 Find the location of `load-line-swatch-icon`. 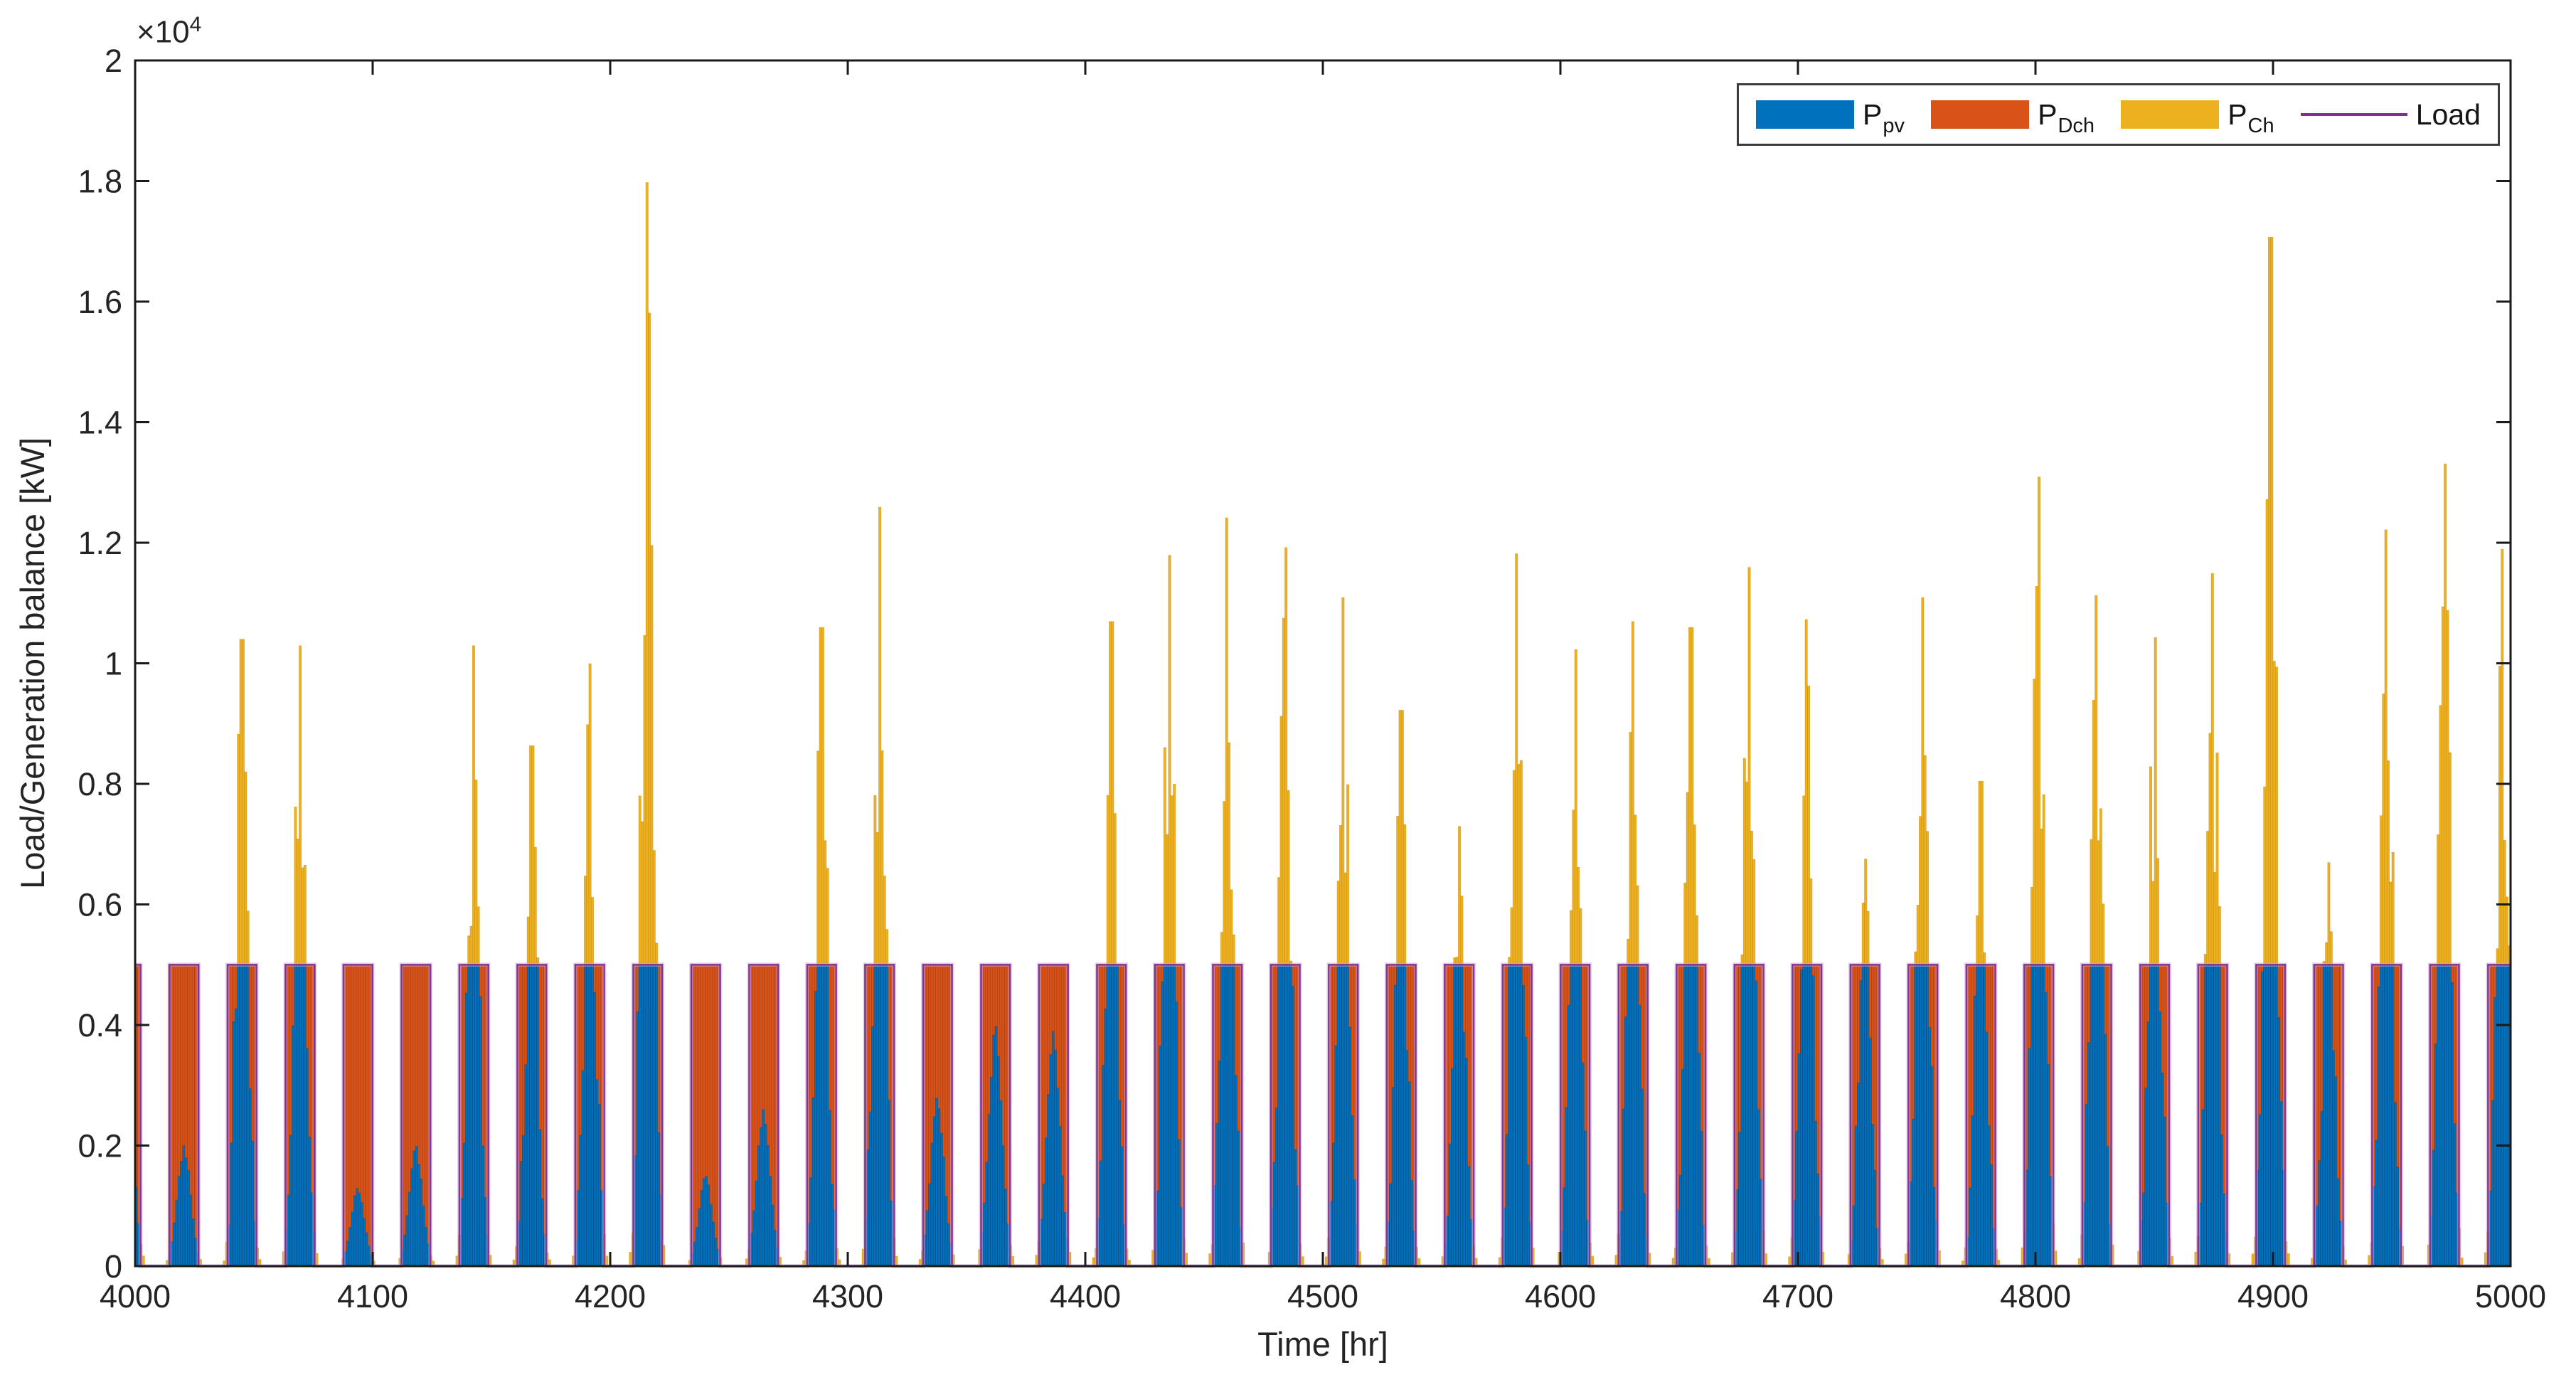

load-line-swatch-icon is located at coordinates (2353, 115).